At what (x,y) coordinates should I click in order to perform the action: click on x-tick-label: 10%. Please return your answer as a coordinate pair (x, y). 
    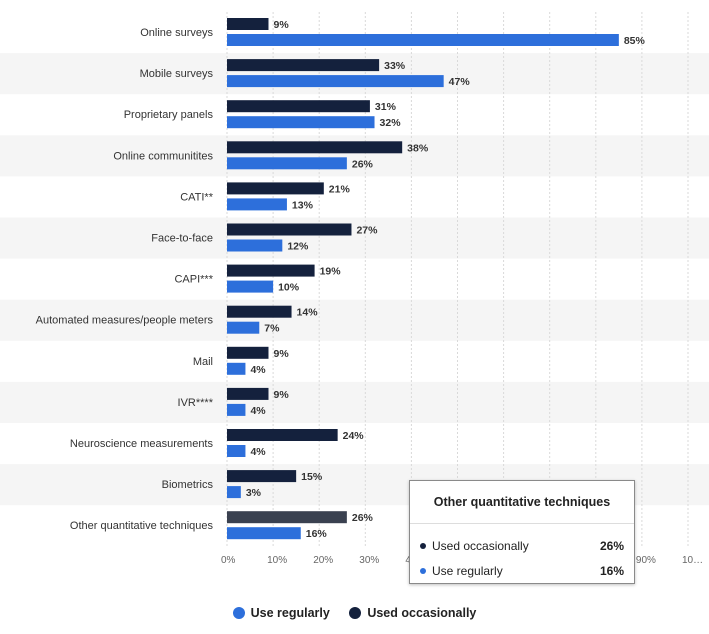
    Looking at the image, I should click on (277, 560).